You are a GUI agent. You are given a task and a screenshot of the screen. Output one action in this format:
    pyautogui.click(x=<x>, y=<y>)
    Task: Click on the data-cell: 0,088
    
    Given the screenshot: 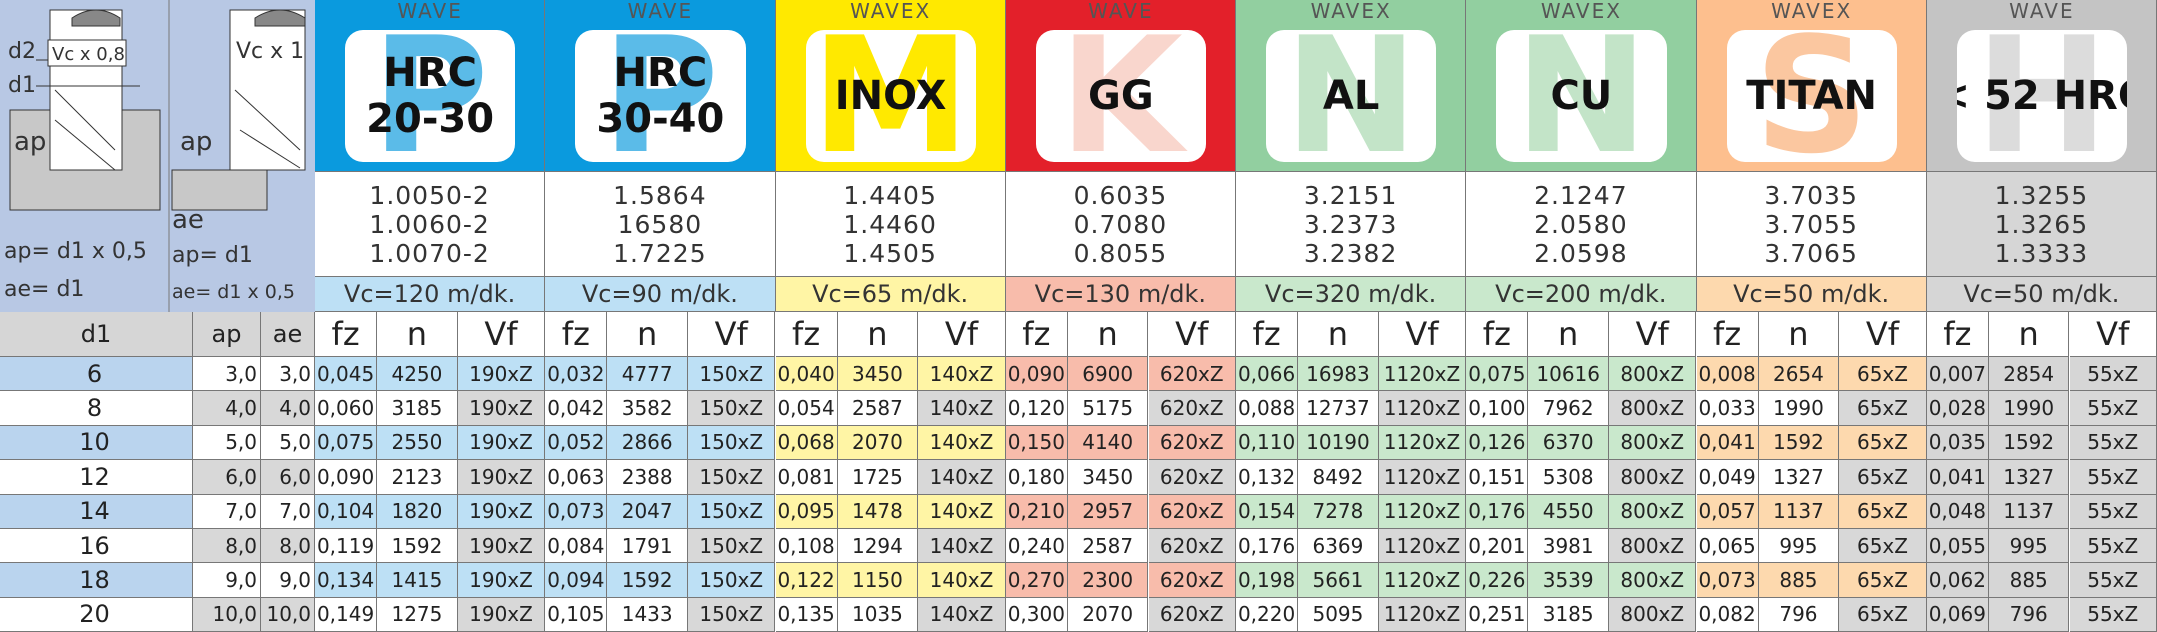 What is the action you would take?
    pyautogui.click(x=1267, y=408)
    